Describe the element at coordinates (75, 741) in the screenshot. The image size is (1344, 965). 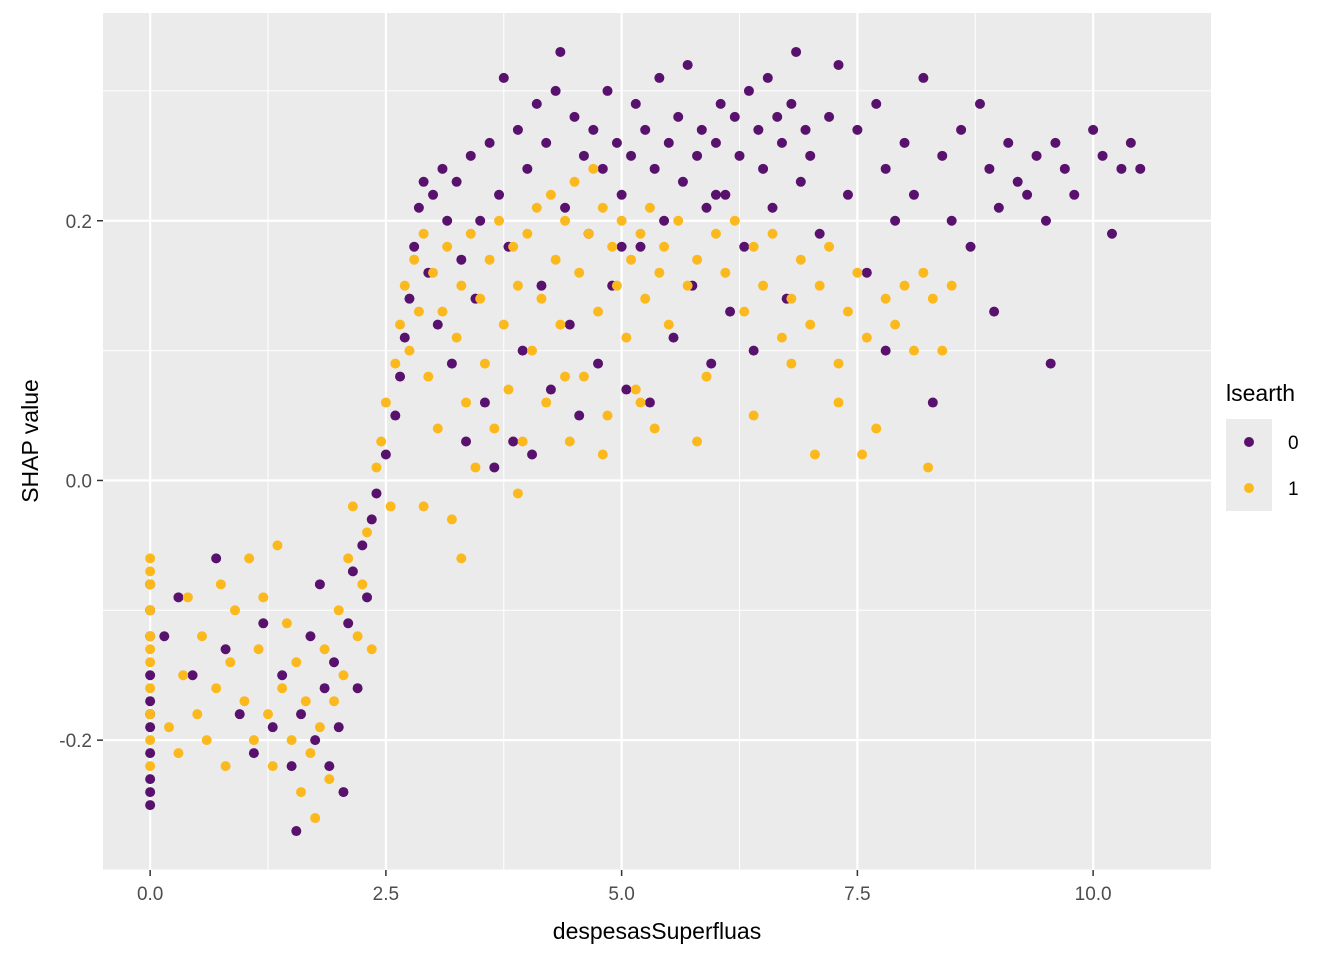
I see `y-tick-label: -0.2` at that location.